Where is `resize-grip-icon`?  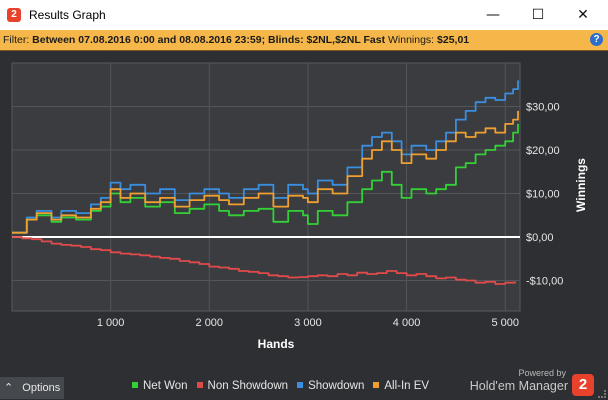 resize-grip-icon is located at coordinates (602, 394).